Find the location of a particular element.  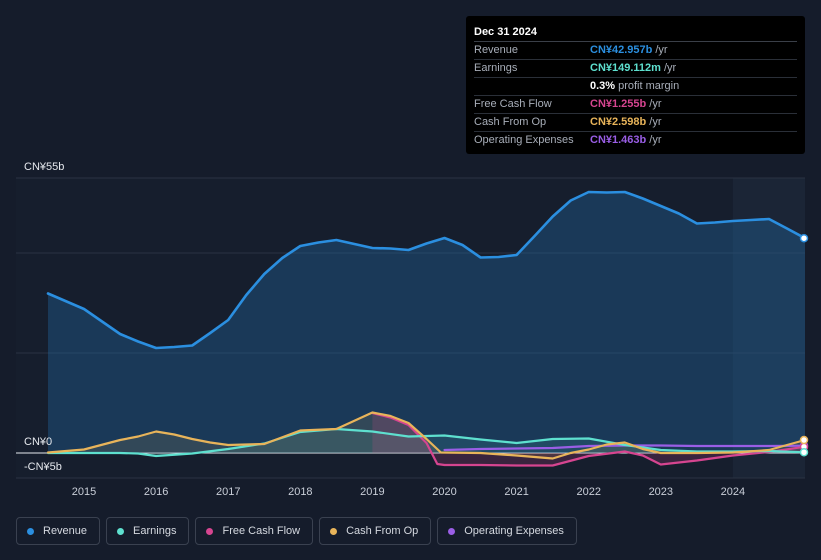

legend-item-earnings: Earnings is located at coordinates (148, 531).